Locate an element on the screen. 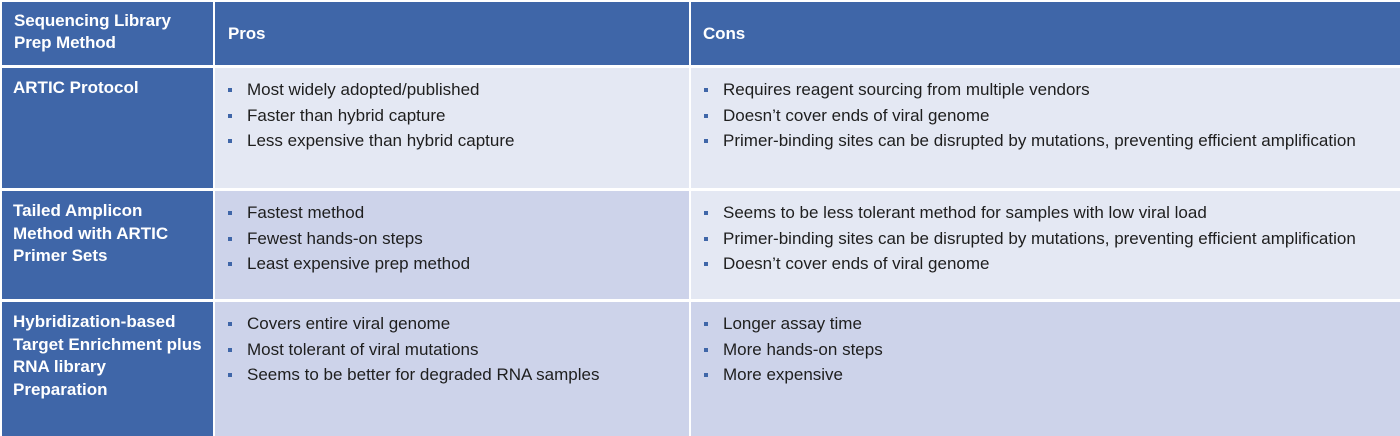 The image size is (1400, 436). list-item: Fewest hands-on steps is located at coordinates (453, 239).